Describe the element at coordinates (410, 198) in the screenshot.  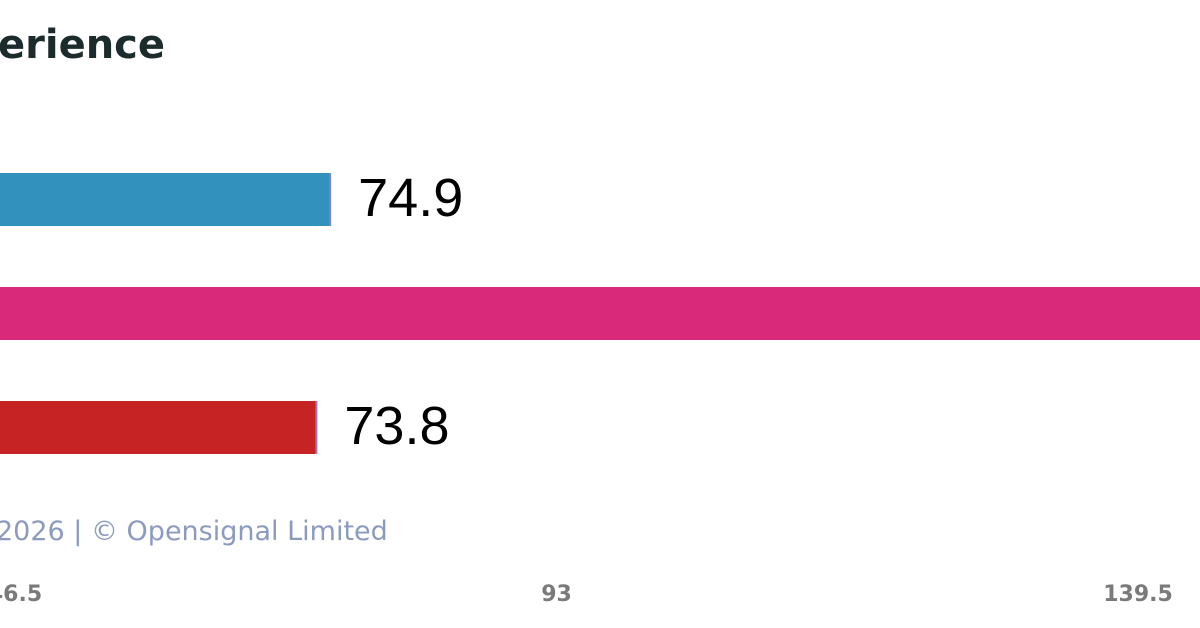
I see `value-label: 74.9` at that location.